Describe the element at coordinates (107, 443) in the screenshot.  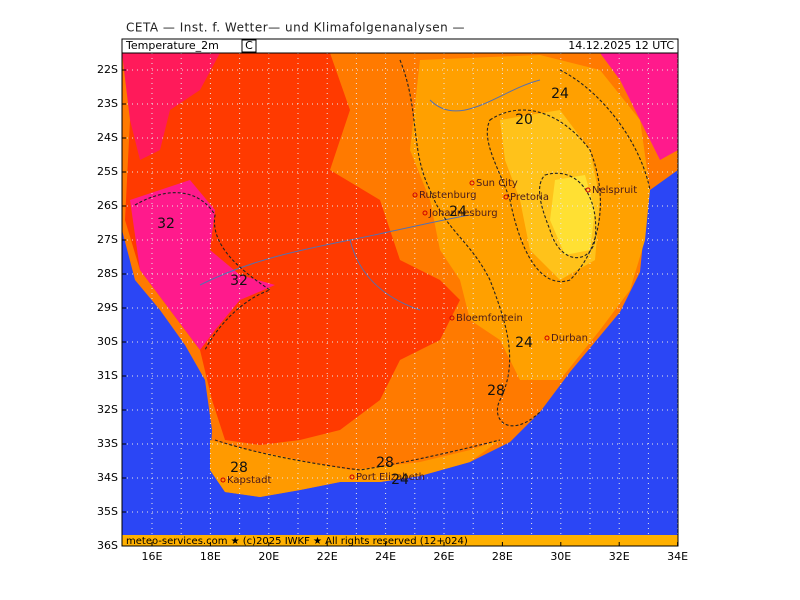
I see `lat-label: 33S` at that location.